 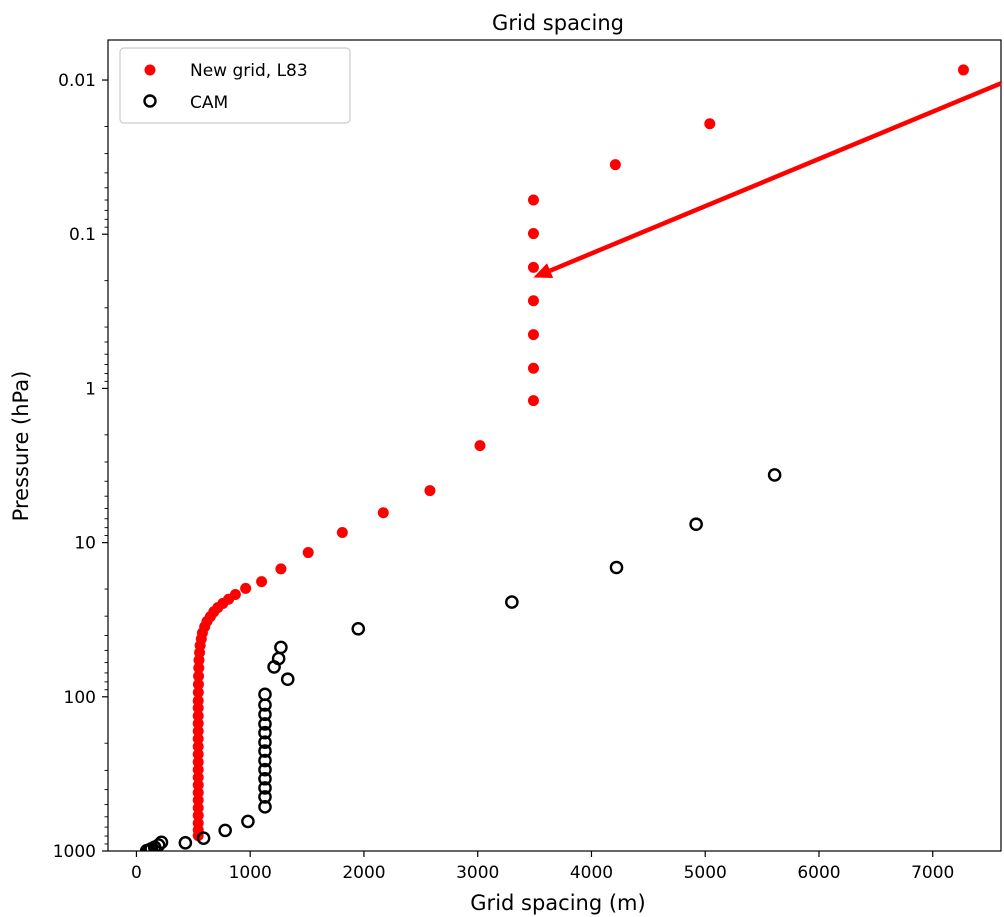 What do you see at coordinates (136, 873) in the screenshot?
I see `x-tick-label: 0` at bounding box center [136, 873].